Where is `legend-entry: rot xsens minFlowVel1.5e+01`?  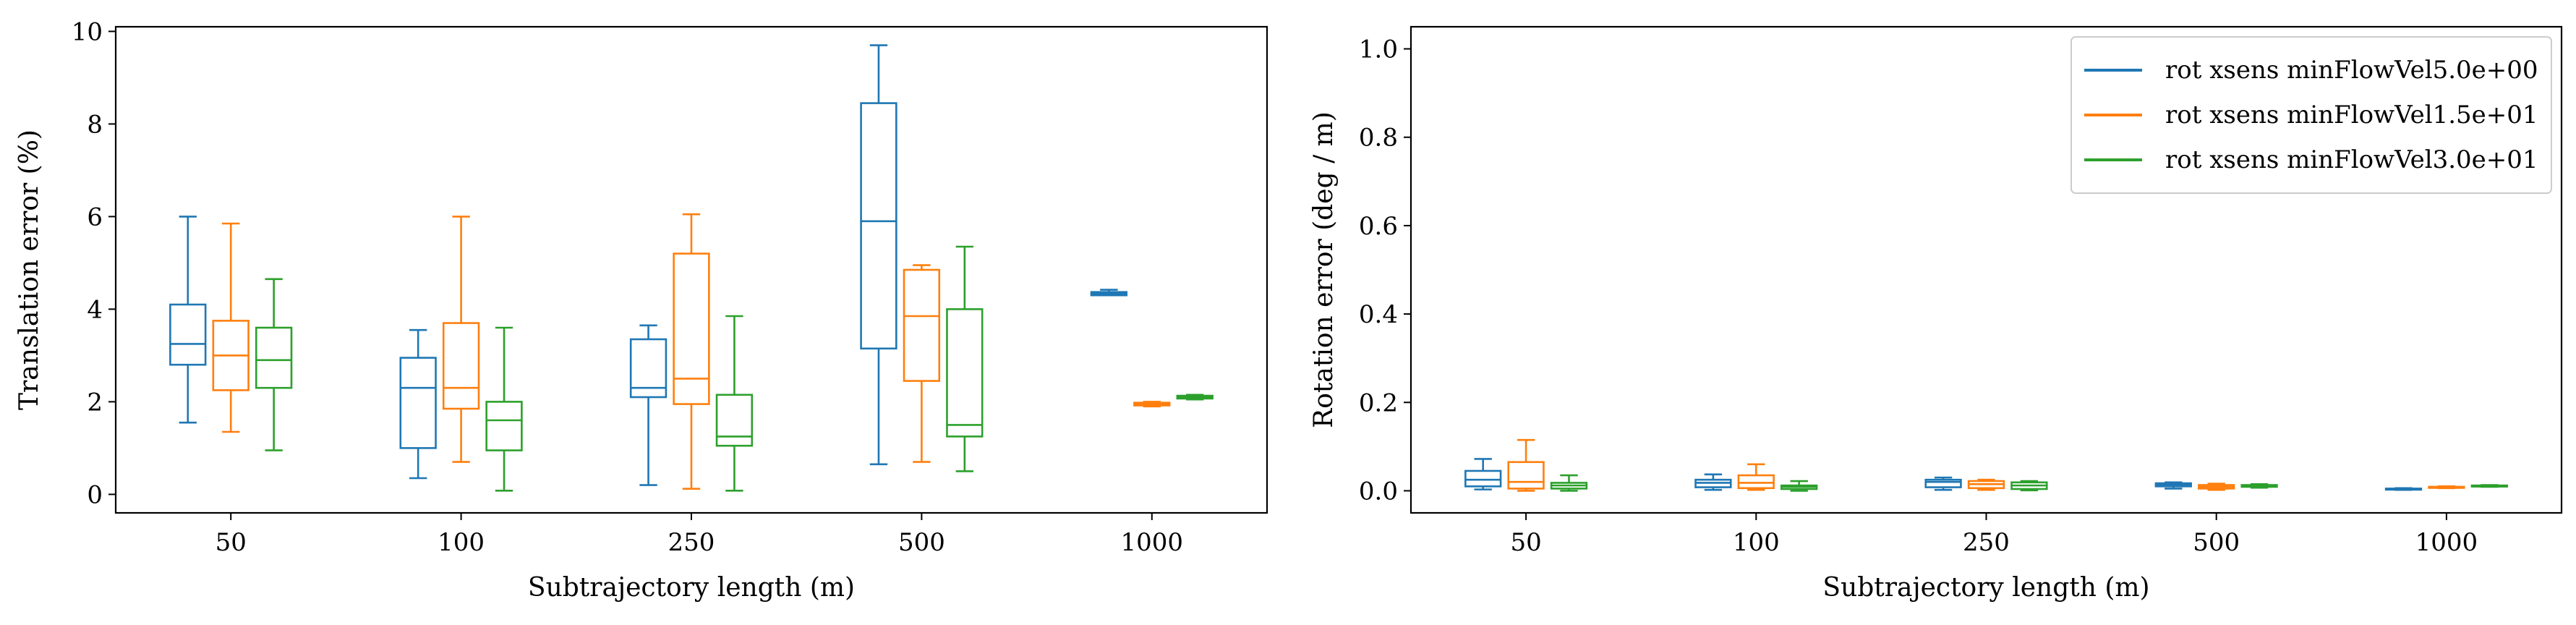
legend-entry: rot xsens minFlowVel1.5e+01 is located at coordinates (2351, 115).